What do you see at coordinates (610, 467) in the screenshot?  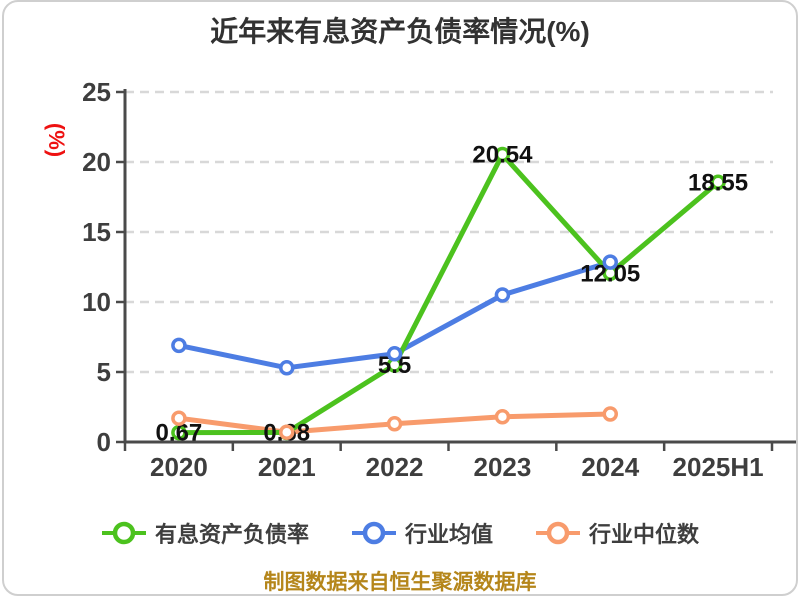 I see `x-tick-label: 2024` at bounding box center [610, 467].